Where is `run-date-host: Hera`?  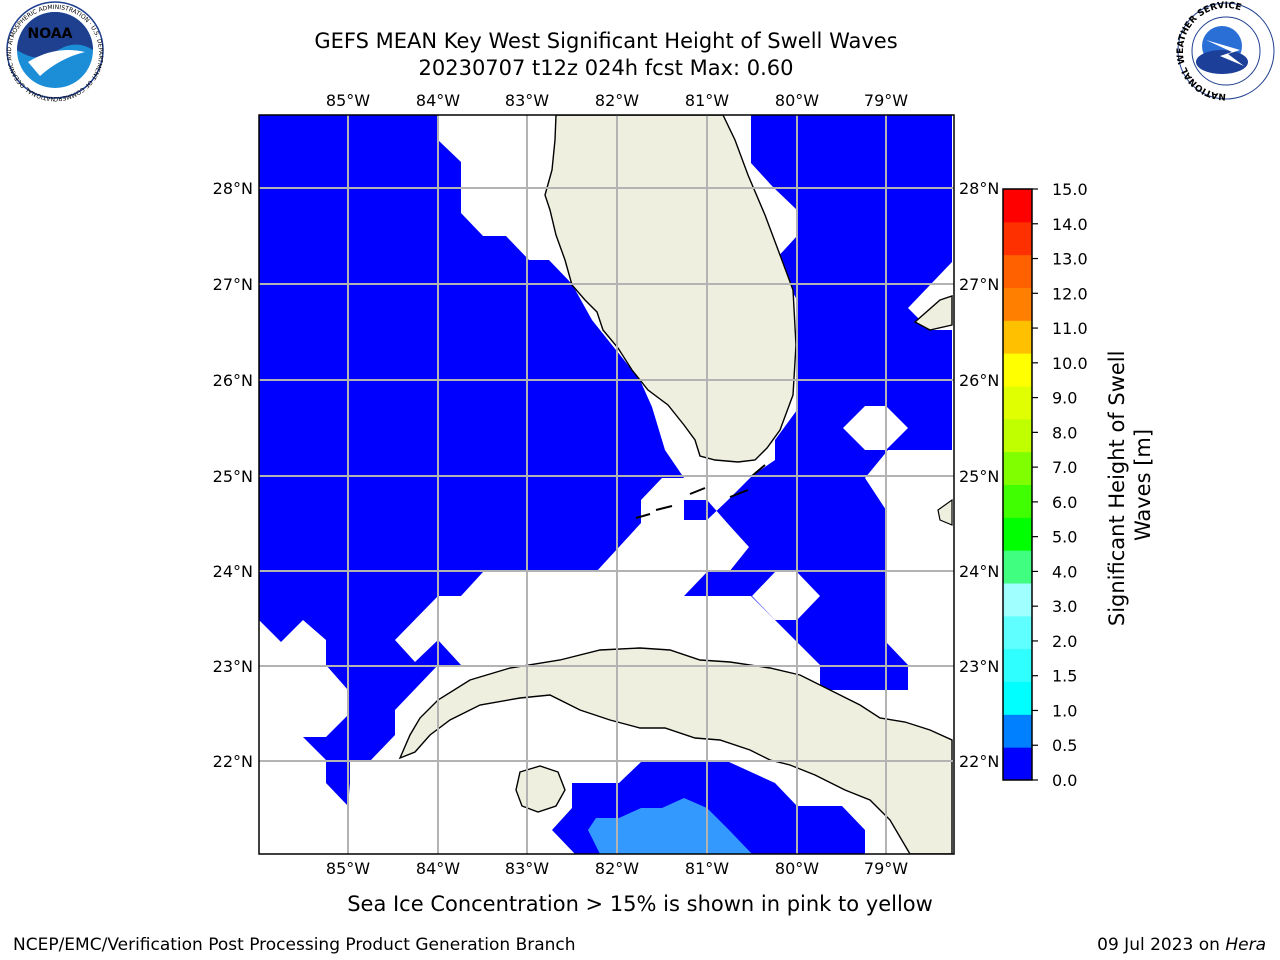 run-date-host: Hera is located at coordinates (1245, 945).